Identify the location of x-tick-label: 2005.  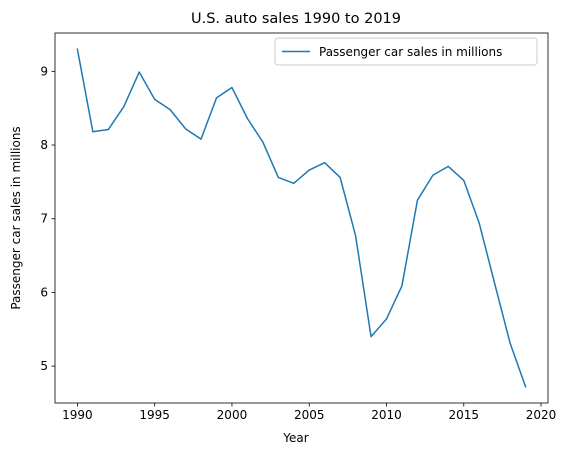
(309, 415).